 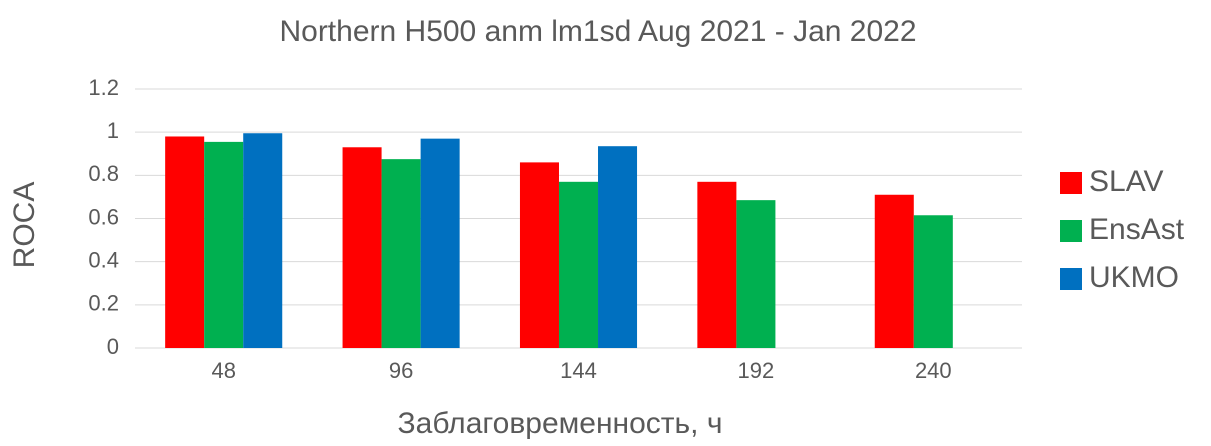 I want to click on y-axis-label: ROCA, so click(x=24, y=225).